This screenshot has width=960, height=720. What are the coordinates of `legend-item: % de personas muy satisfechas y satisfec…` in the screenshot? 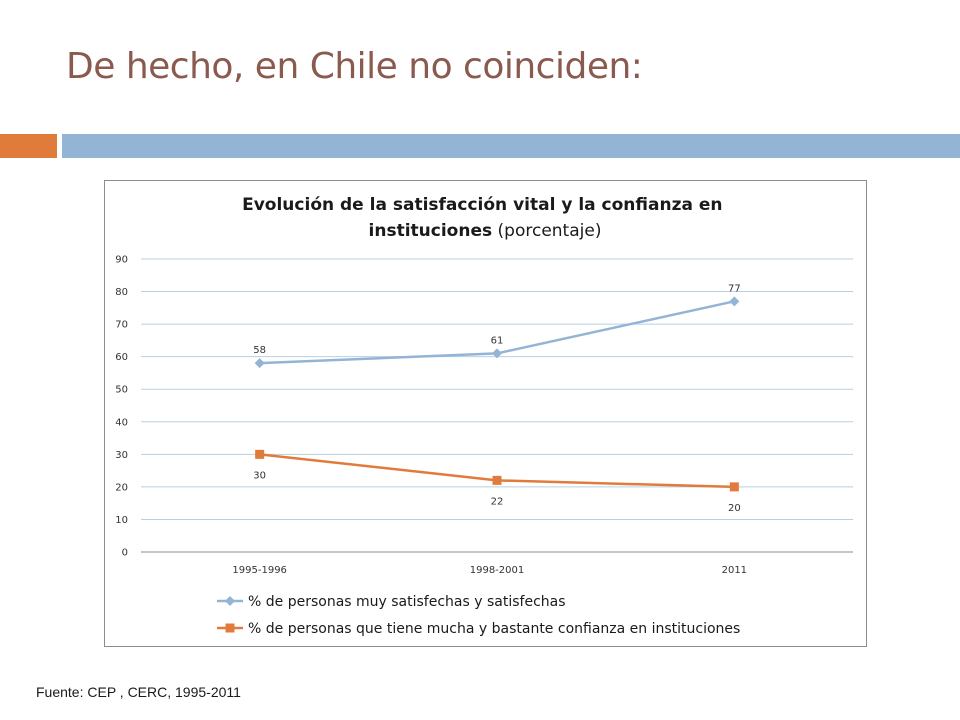 It's located at (391, 602).